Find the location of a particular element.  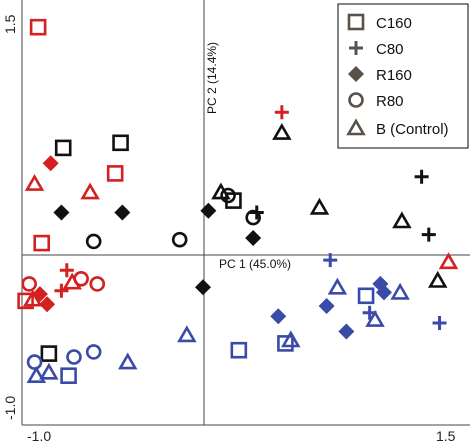

legend-label-b-control: B (Control) is located at coordinates (412, 129).